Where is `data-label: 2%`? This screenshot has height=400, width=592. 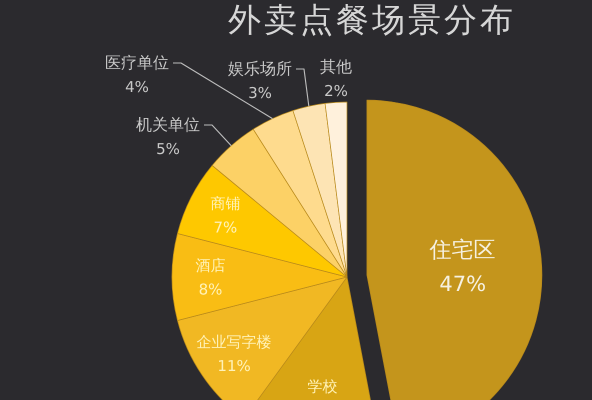
data-label: 2% is located at coordinates (336, 91).